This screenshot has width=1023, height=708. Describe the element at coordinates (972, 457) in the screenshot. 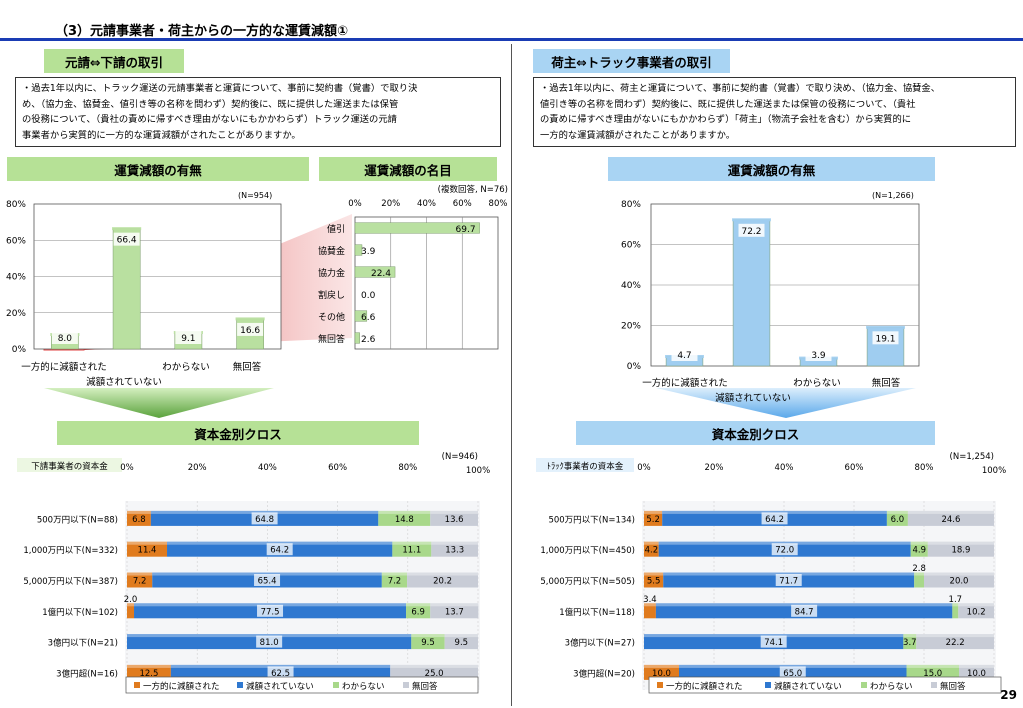

I see `n-label: (N=1,254)` at that location.